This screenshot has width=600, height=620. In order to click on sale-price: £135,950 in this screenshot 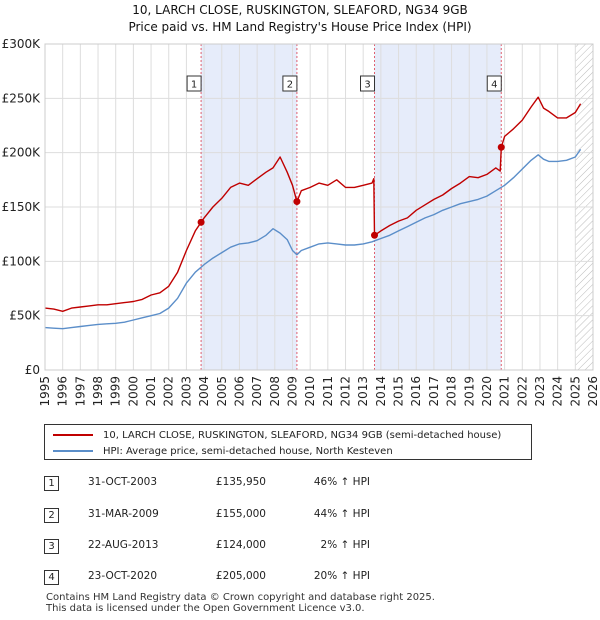, I will do `click(240, 482)`.